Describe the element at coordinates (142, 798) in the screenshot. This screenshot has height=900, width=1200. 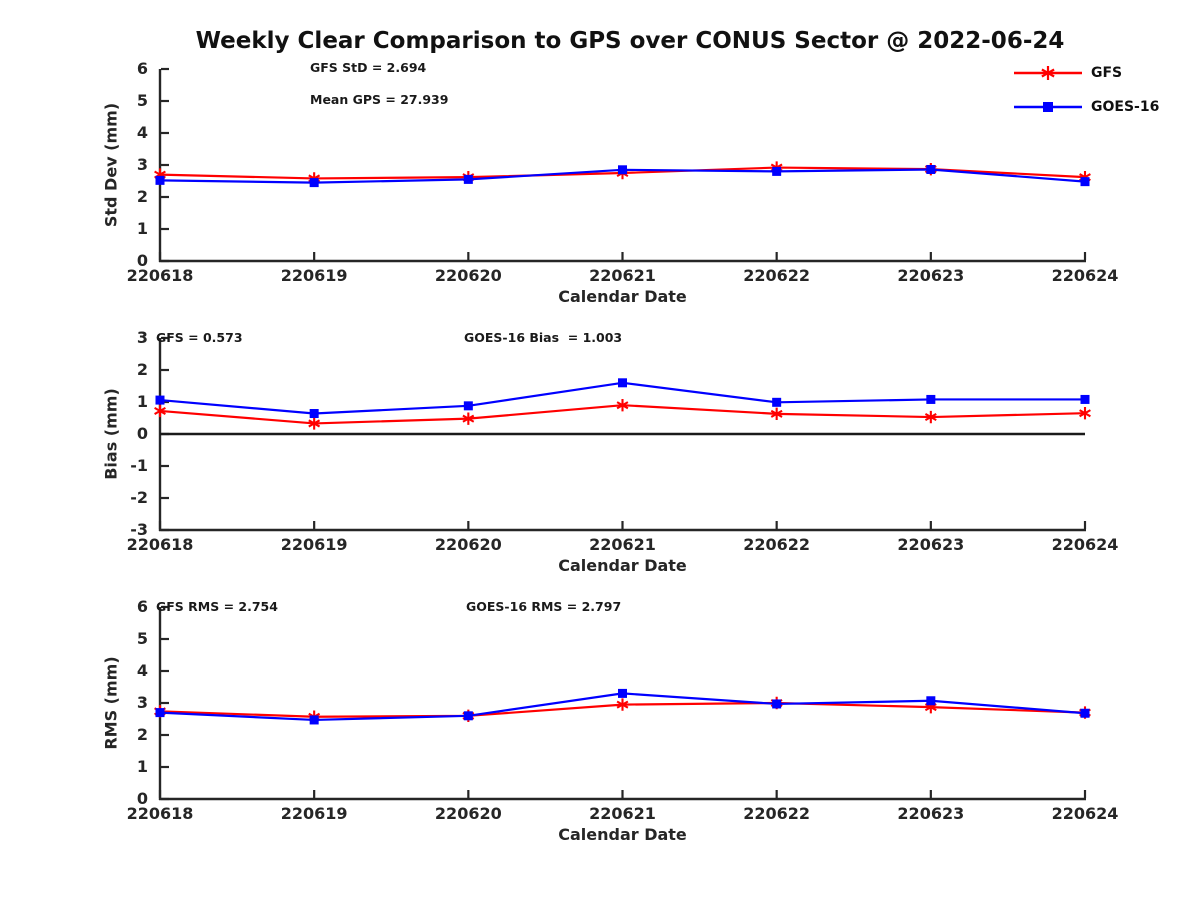
I see `chart3-ytick-label: 0` at that location.